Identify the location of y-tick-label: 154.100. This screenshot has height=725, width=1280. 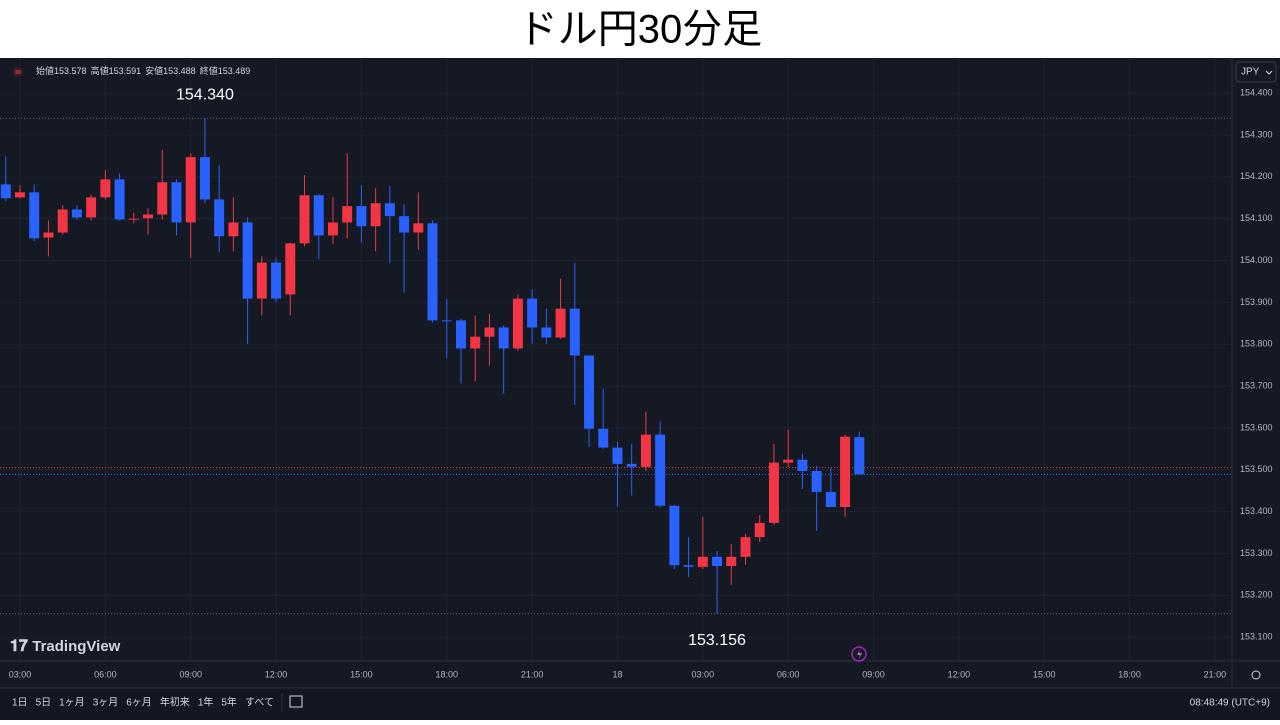
(1256, 218).